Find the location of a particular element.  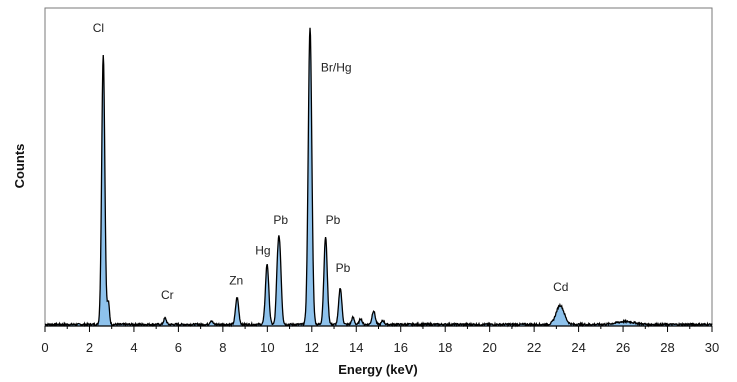

peak-label: Cr is located at coordinates (167, 295).